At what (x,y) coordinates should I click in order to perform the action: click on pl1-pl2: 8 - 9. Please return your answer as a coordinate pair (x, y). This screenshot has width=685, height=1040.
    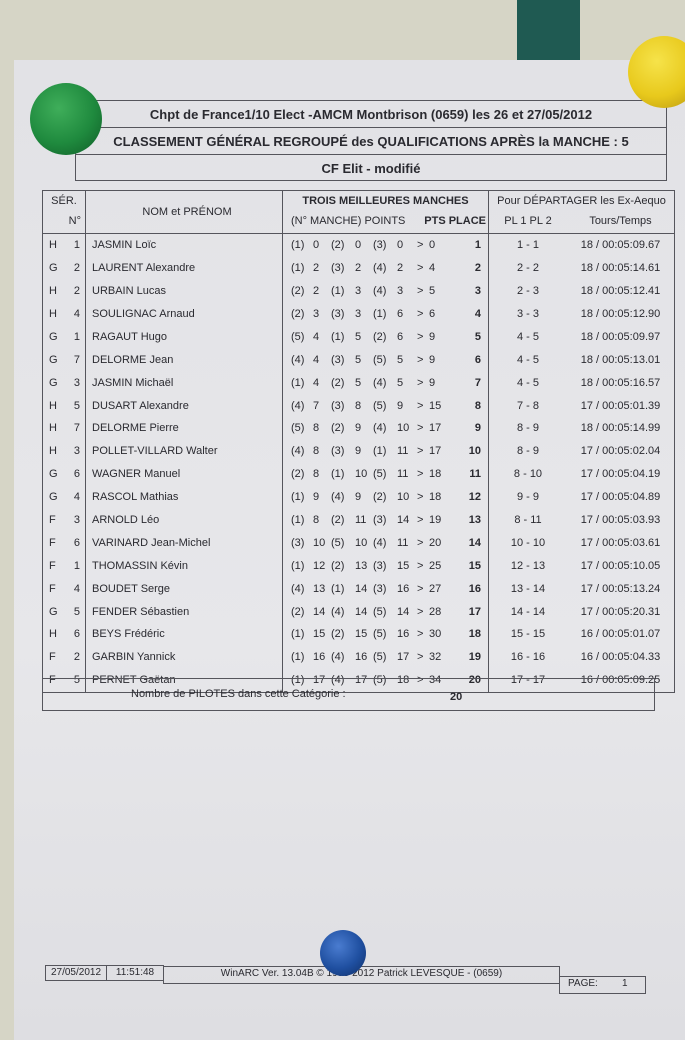
    Looking at the image, I should click on (527, 428).